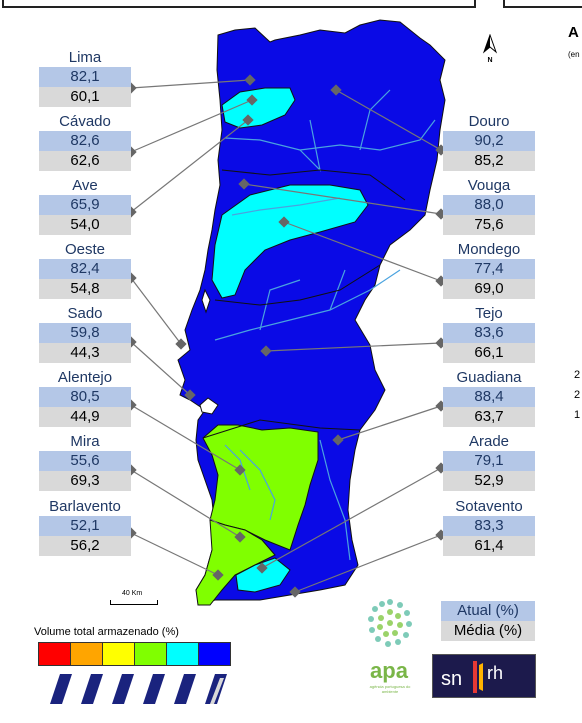  I want to click on basin-average: 44,9, so click(85, 417).